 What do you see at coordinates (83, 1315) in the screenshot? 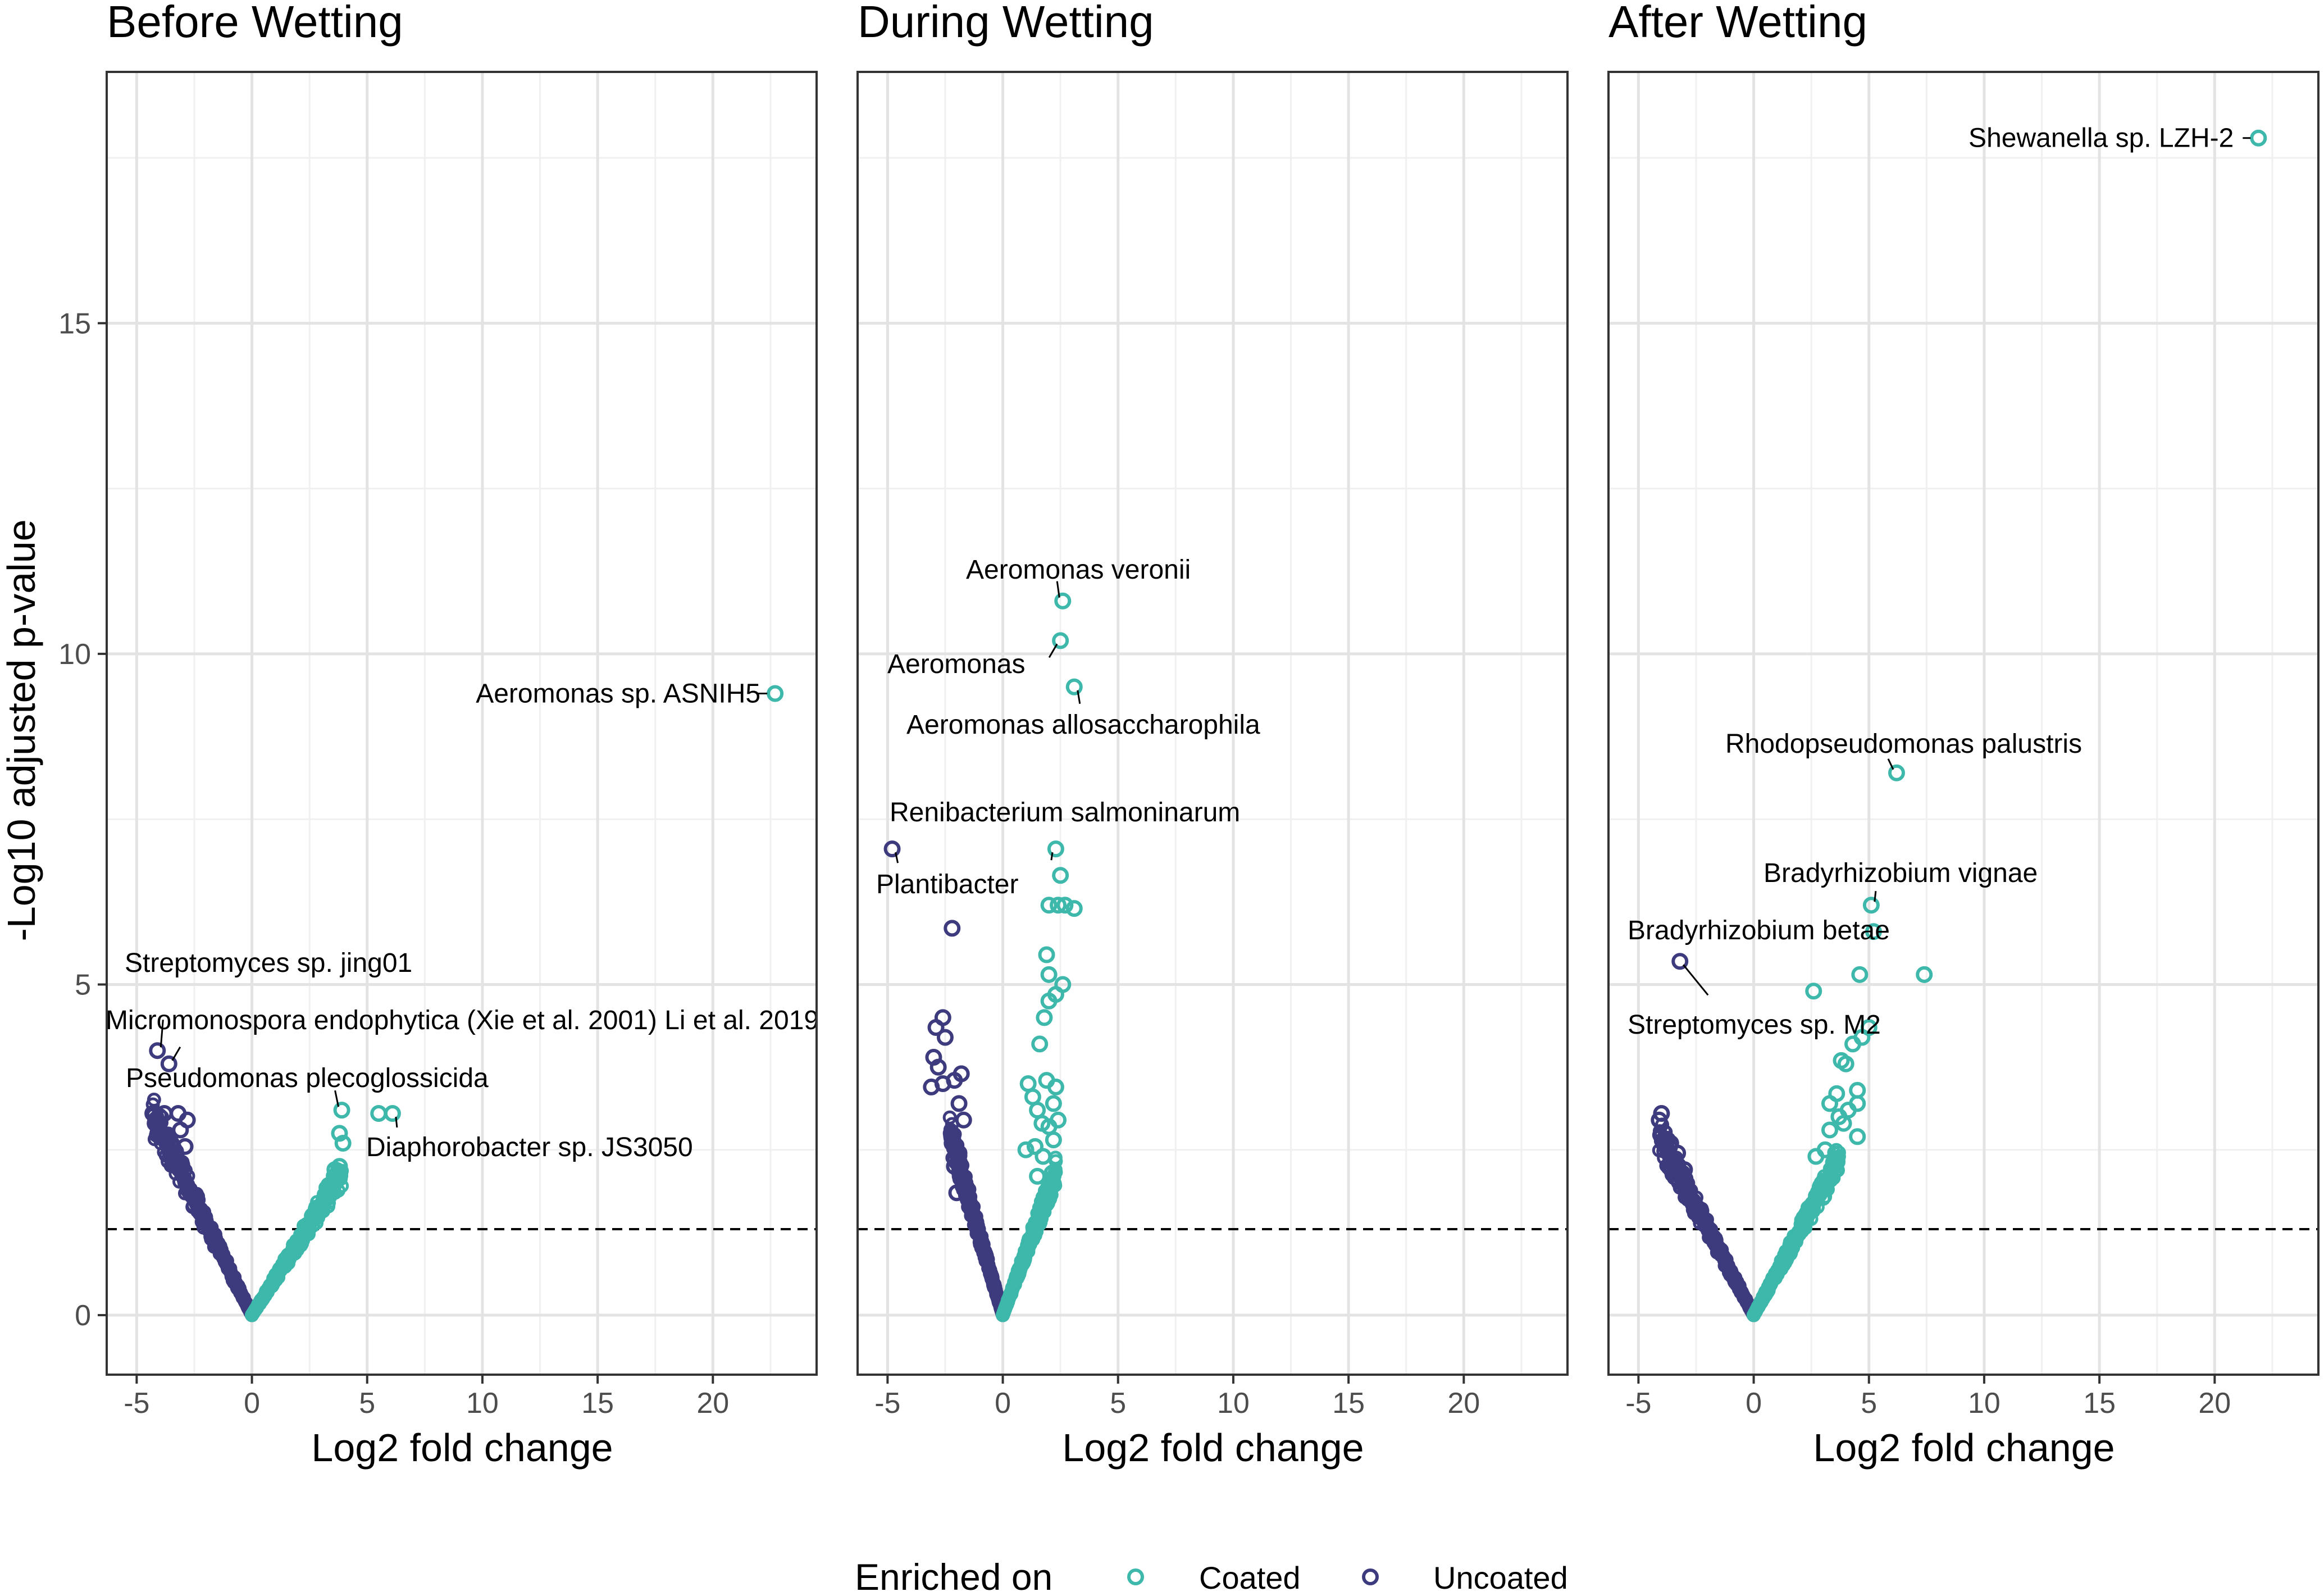
I see `y-tick-label: 0` at bounding box center [83, 1315].